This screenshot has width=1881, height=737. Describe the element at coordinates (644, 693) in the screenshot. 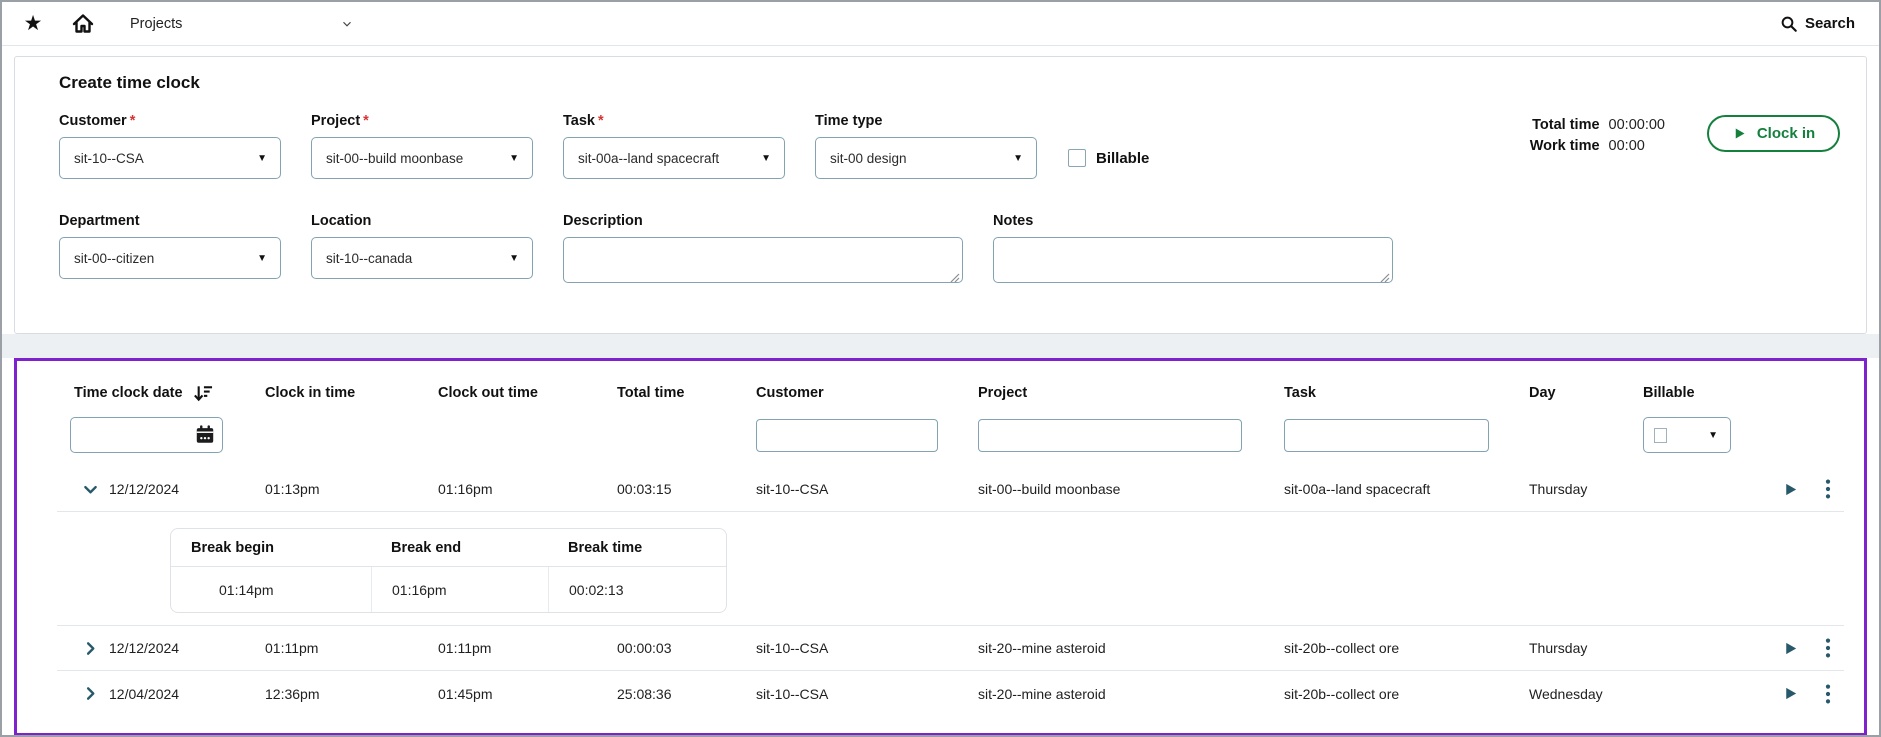

I see `cell-total: 25:08:36` at that location.